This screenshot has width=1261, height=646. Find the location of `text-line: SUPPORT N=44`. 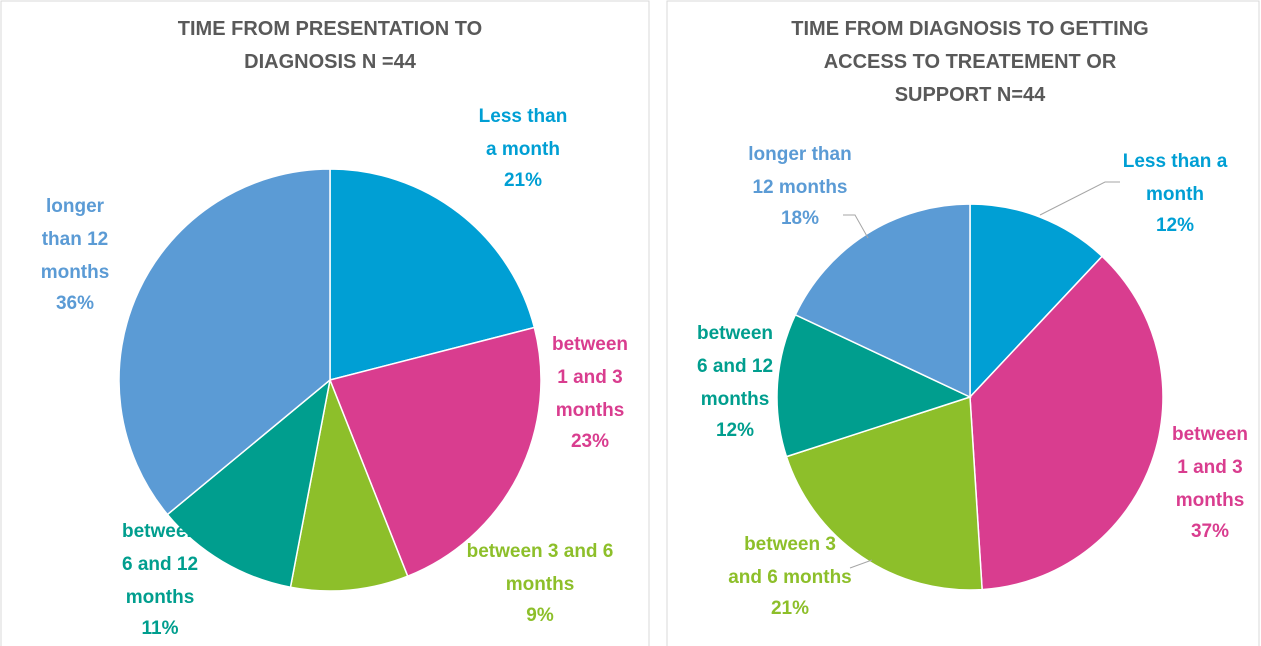

text-line: SUPPORT N=44 is located at coordinates (970, 95).